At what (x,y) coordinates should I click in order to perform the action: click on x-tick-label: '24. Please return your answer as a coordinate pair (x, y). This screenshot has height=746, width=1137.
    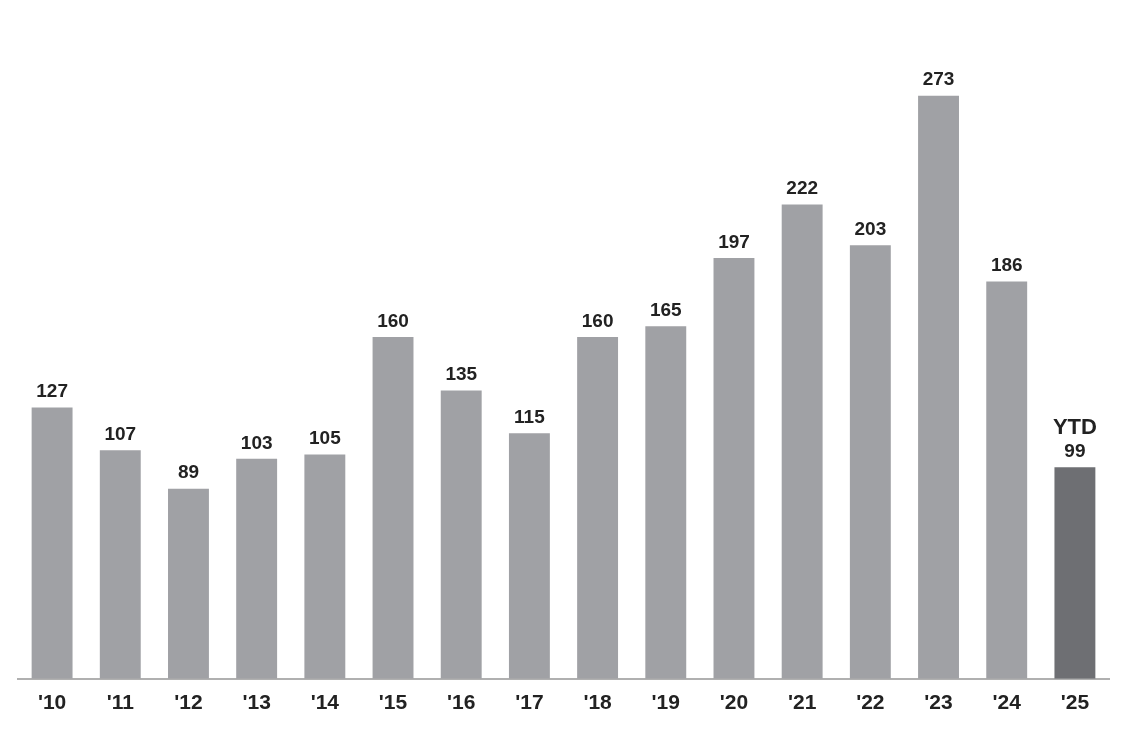
    Looking at the image, I should click on (1007, 702).